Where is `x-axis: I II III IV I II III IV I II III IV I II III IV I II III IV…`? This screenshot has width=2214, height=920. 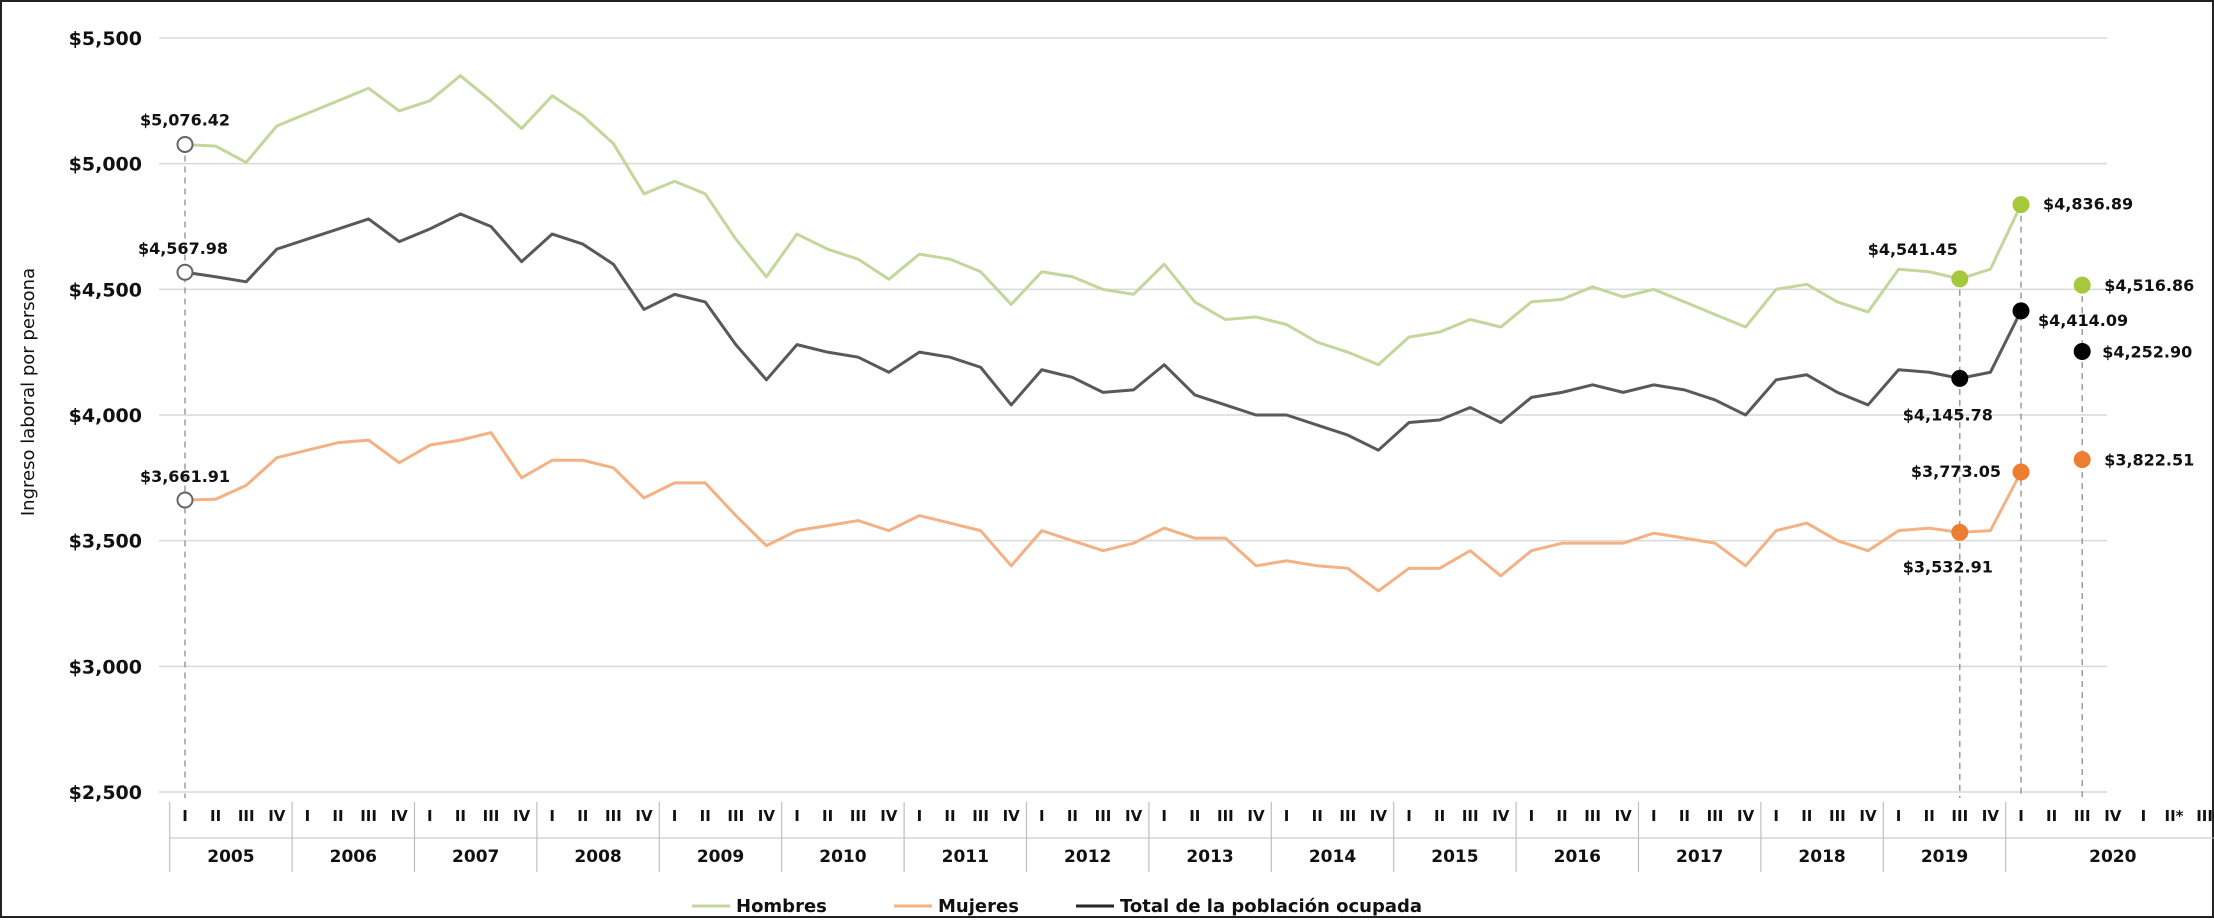
x-axis: I II III IV I II III IV I II III IV I II III IV I II III IV… is located at coordinates (1191, 837).